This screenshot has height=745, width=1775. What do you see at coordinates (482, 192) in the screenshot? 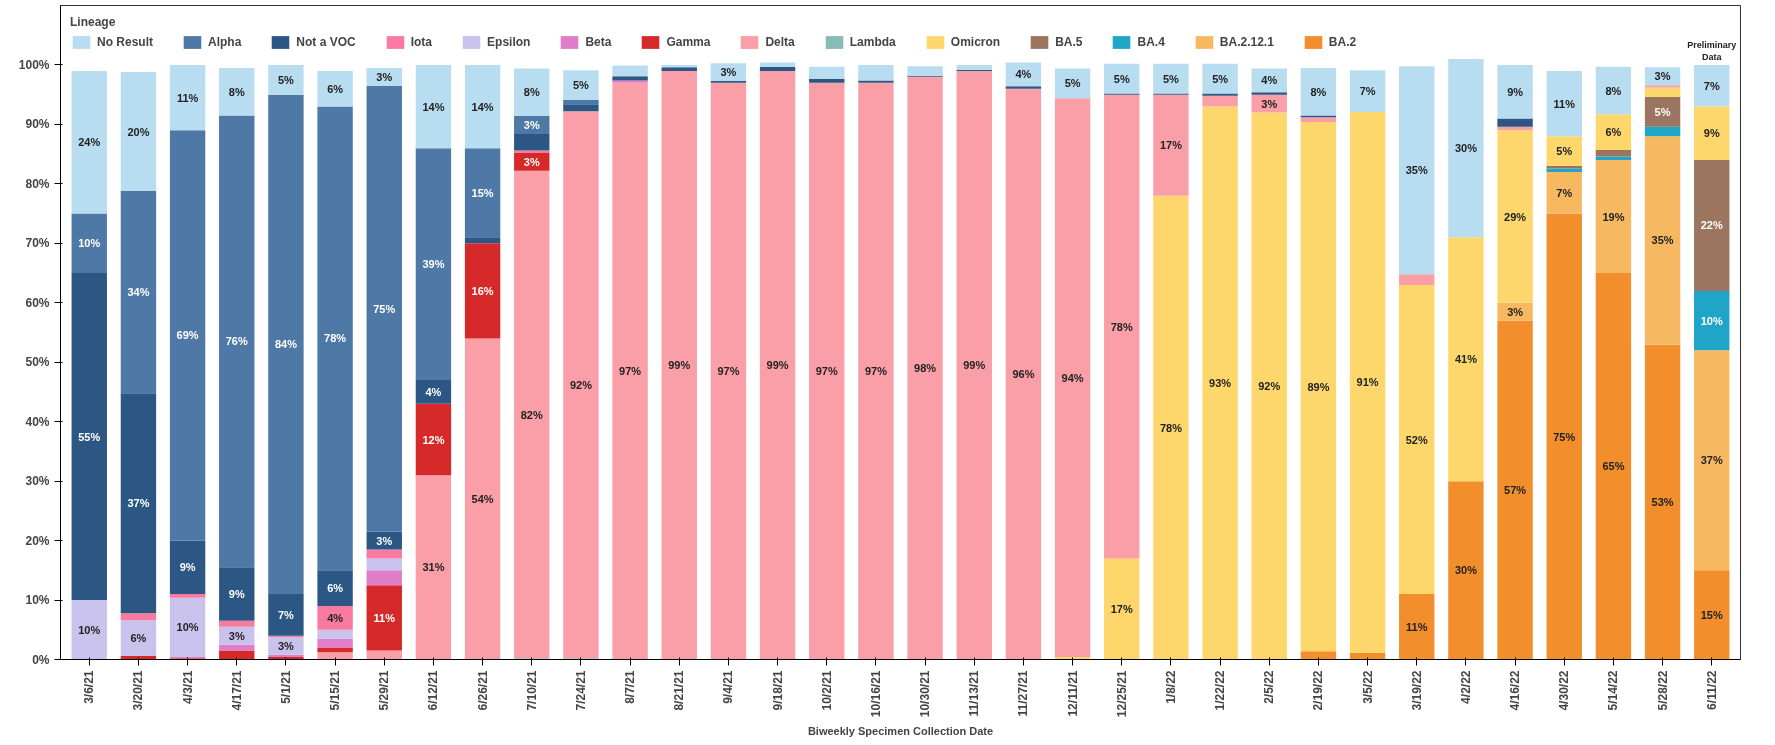
I see `data-label: 15%` at bounding box center [482, 192].